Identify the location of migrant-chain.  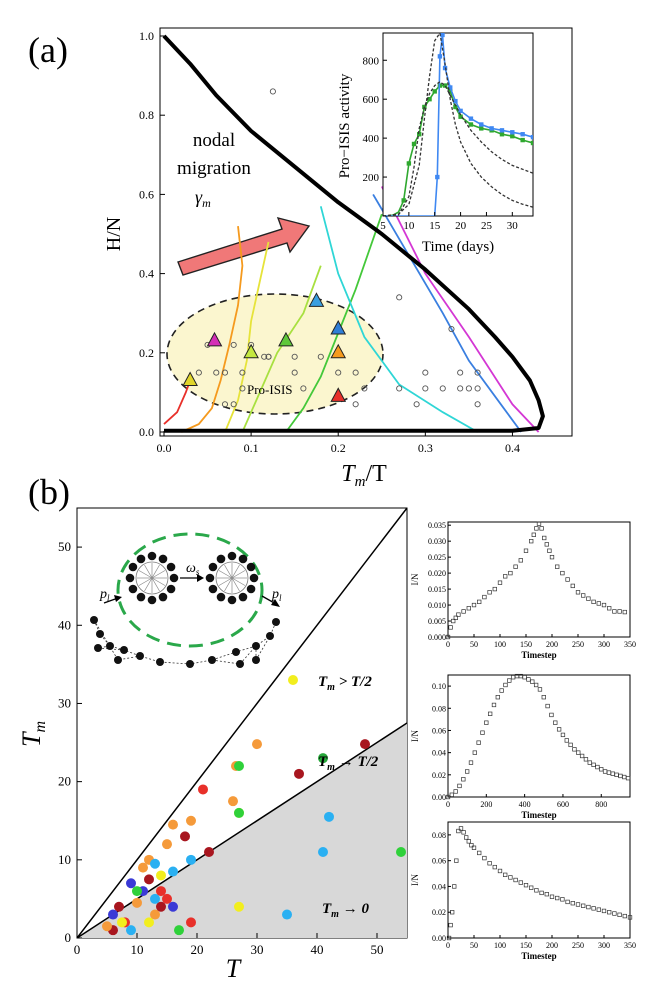
(185, 642).